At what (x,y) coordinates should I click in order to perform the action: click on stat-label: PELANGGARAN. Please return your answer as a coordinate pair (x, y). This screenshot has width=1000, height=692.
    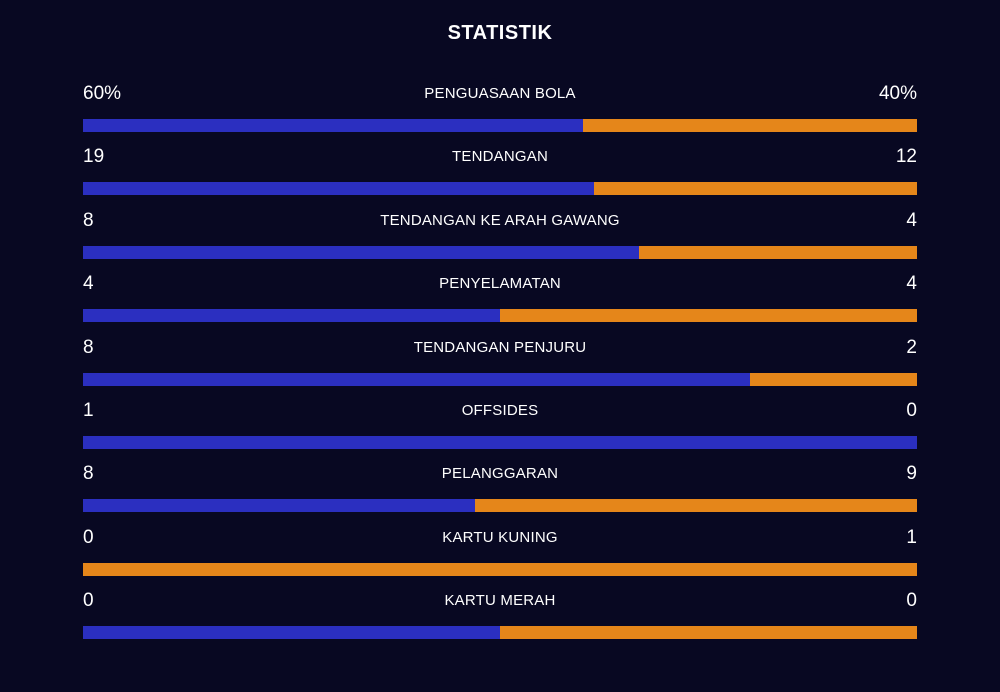
    Looking at the image, I should click on (500, 474).